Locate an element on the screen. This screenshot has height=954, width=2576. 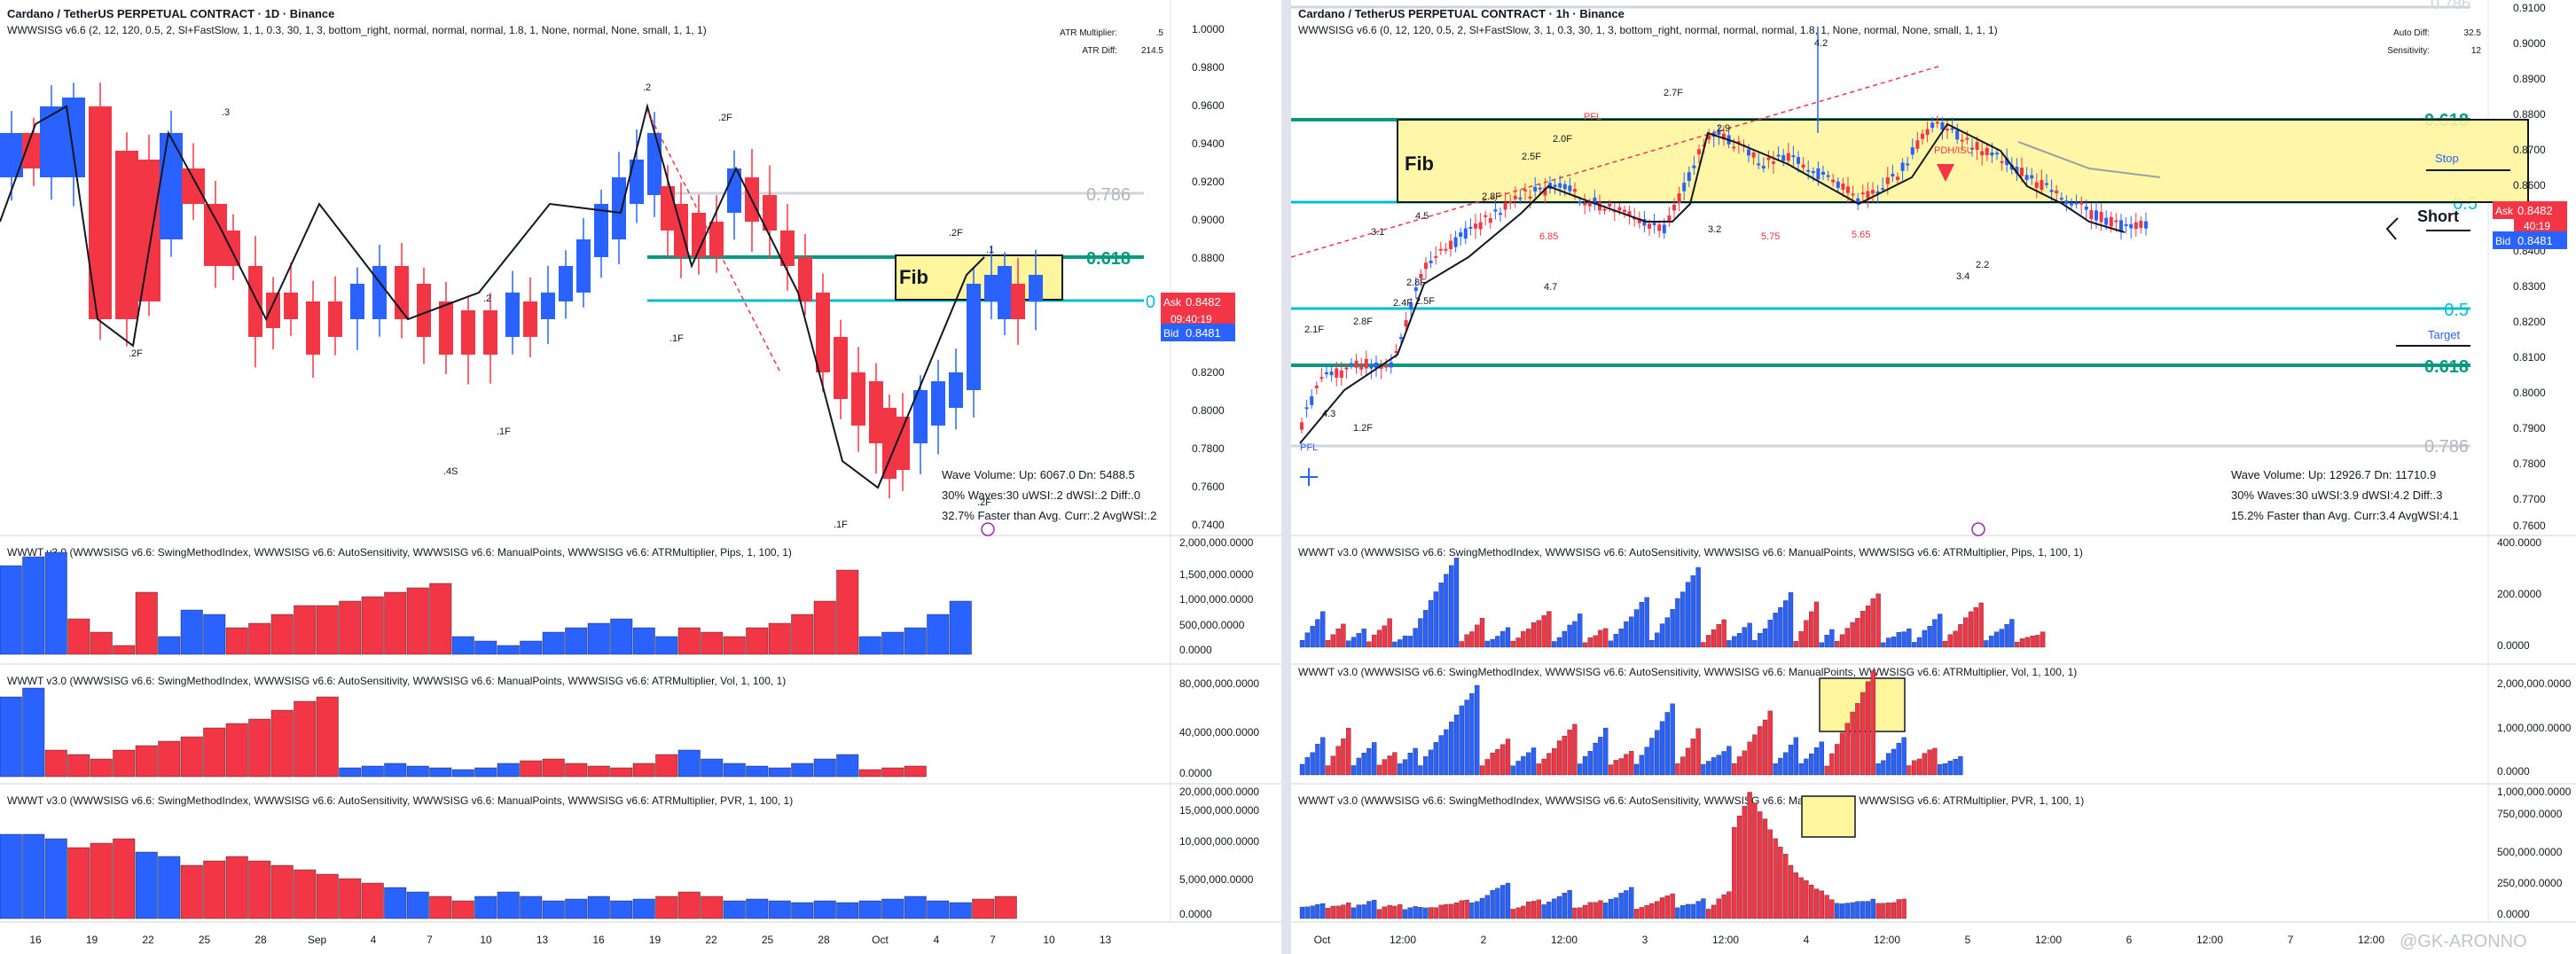
right-candles is located at coordinates (1724, 230).